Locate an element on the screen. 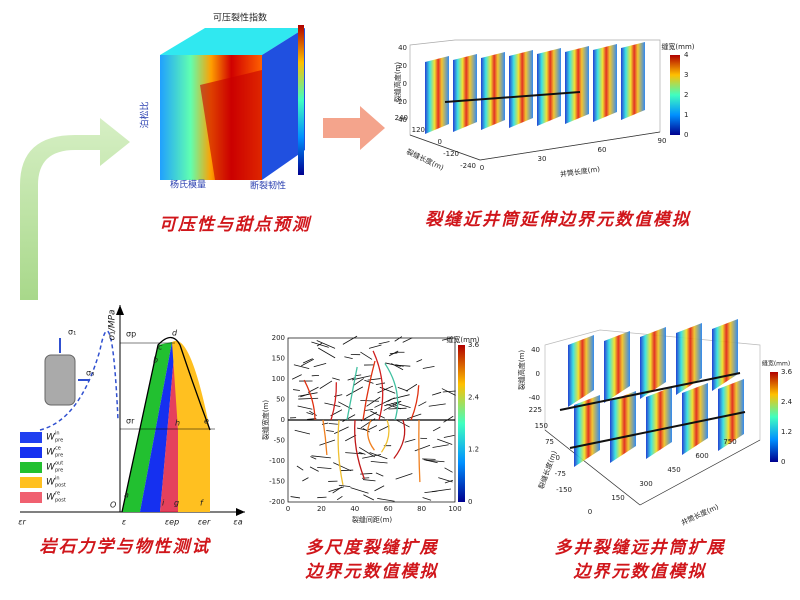 This screenshot has width=800, height=600. energy-area is located at coordinates (169, 428).